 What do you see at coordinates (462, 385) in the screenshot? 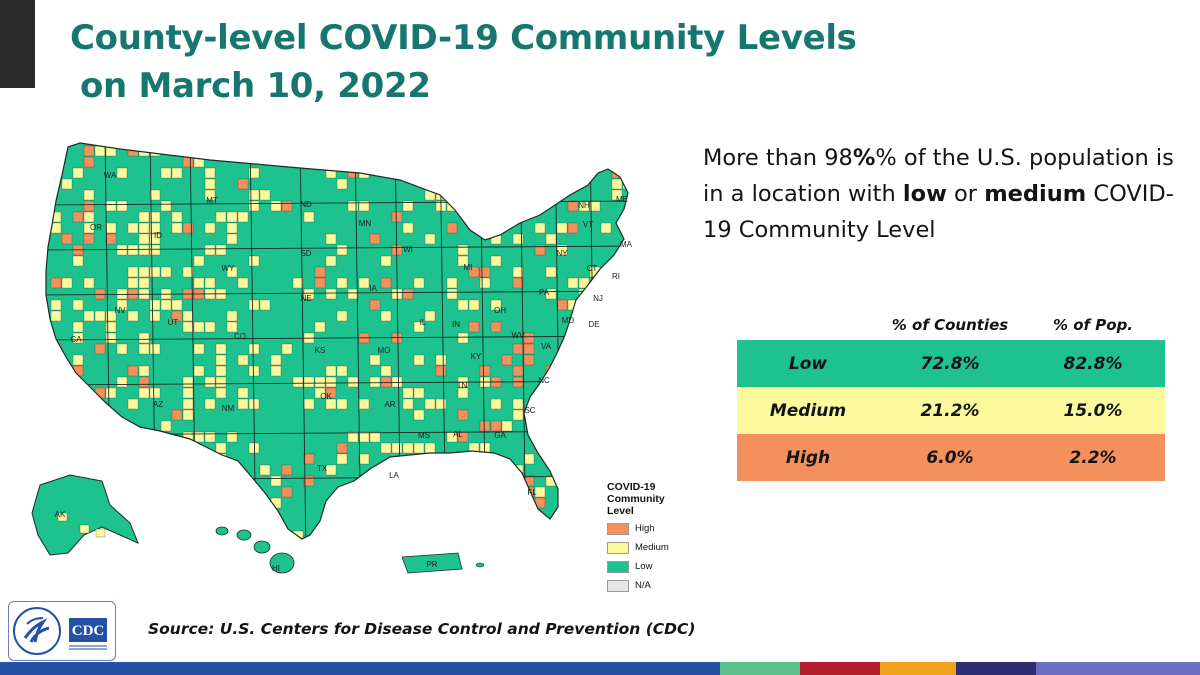
I see `state-label-tn: TN` at bounding box center [462, 385].